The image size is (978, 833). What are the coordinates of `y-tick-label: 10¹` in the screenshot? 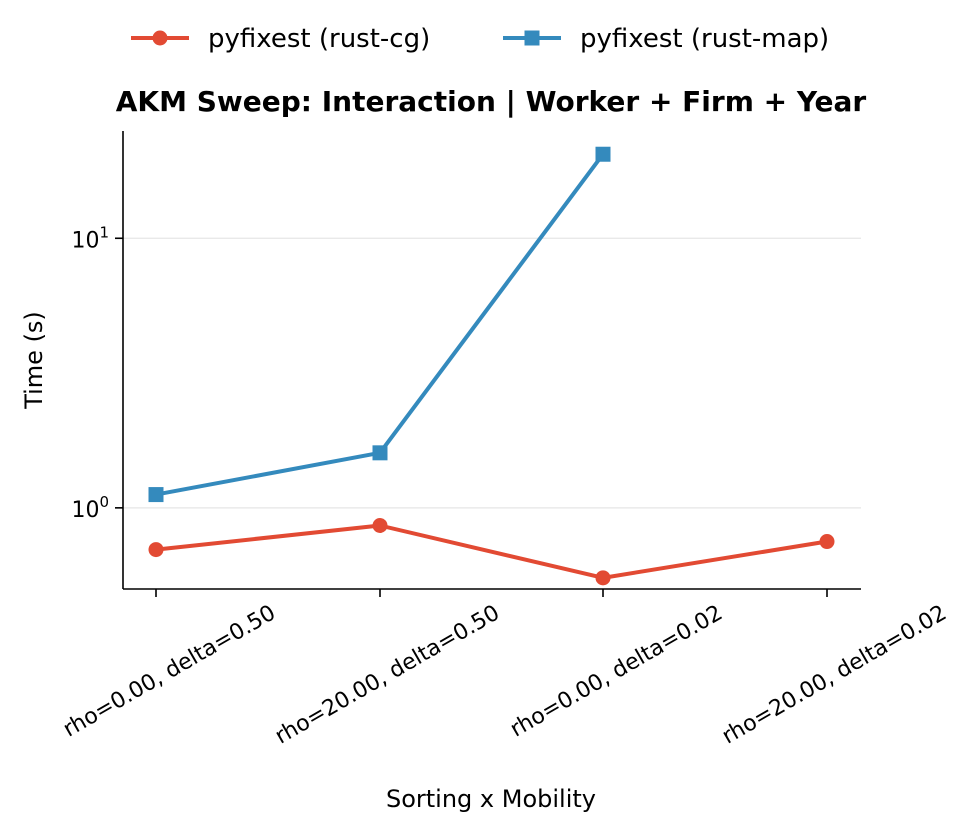 It's located at (90, 238).